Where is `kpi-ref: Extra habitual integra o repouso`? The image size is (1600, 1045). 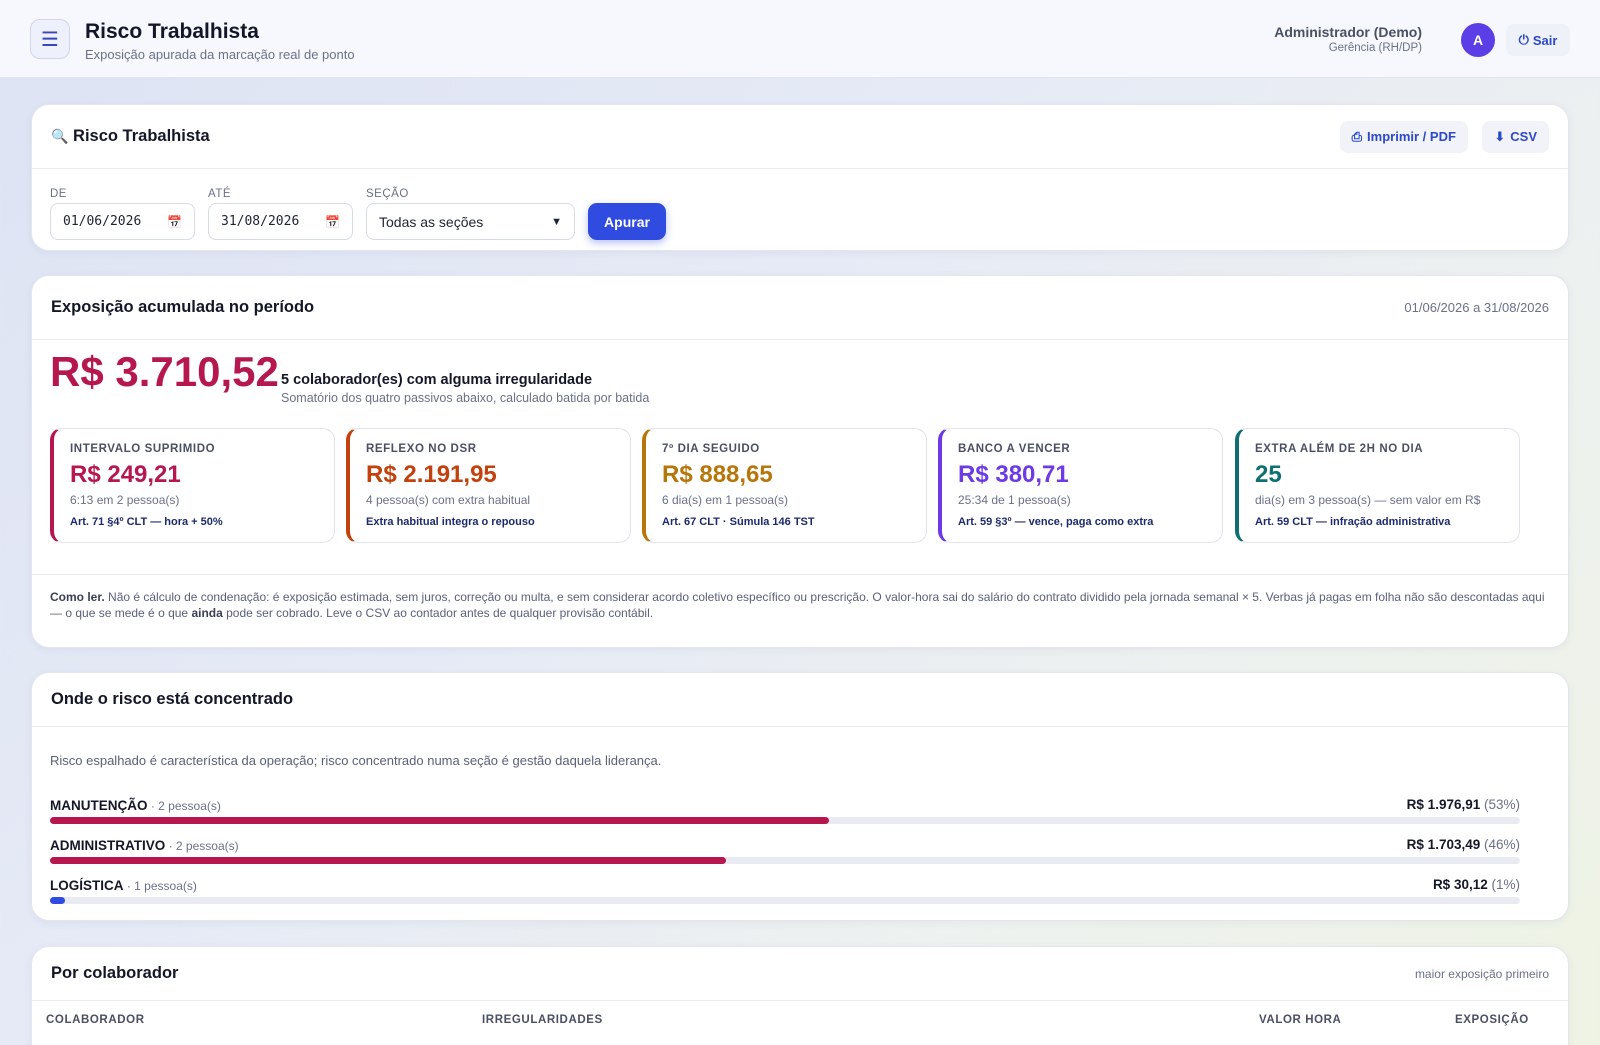
kpi-ref: Extra habitual integra o repouso is located at coordinates (450, 522).